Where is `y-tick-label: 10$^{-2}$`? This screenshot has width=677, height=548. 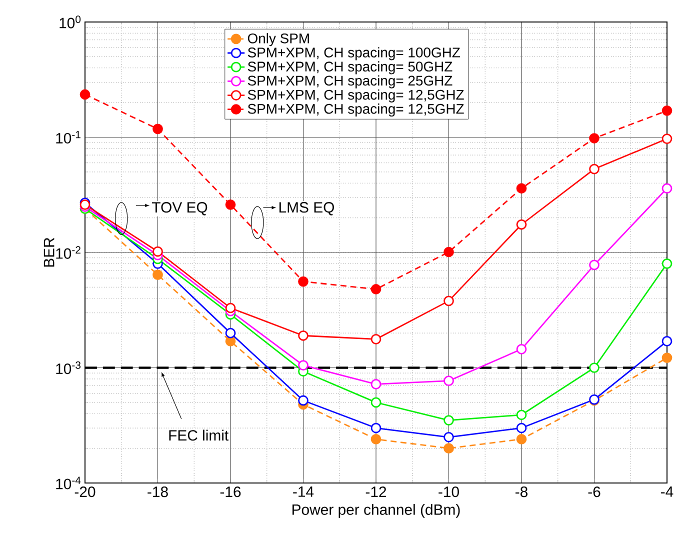 y-tick-label: 10$^{-2}$ is located at coordinates (68, 252).